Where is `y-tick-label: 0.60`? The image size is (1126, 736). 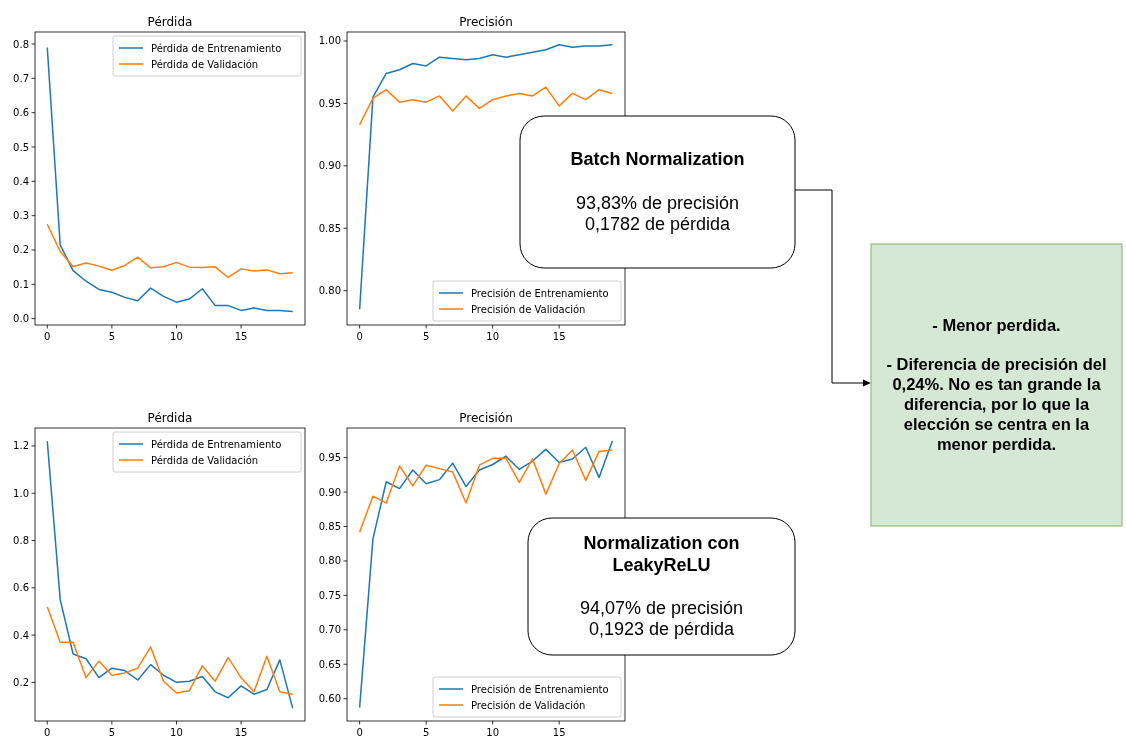
y-tick-label: 0.60 is located at coordinates (329, 699).